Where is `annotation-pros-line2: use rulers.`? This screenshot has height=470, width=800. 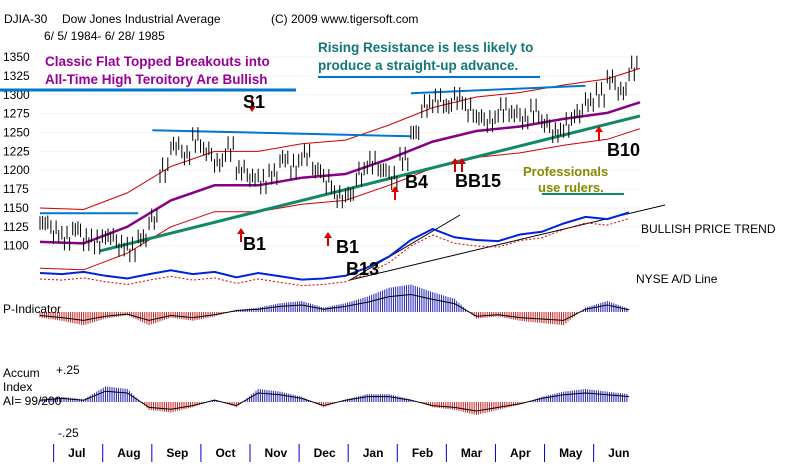
annotation-pros-line2: use rulers. is located at coordinates (571, 187).